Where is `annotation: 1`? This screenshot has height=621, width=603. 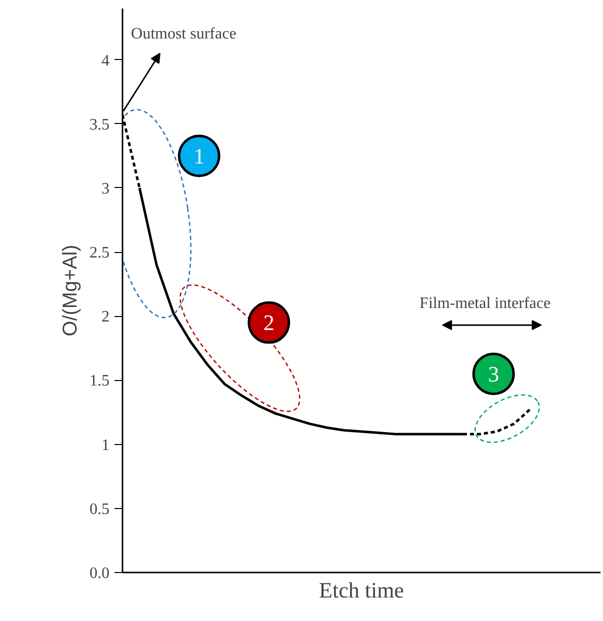
annotation: 1 is located at coordinates (199, 155).